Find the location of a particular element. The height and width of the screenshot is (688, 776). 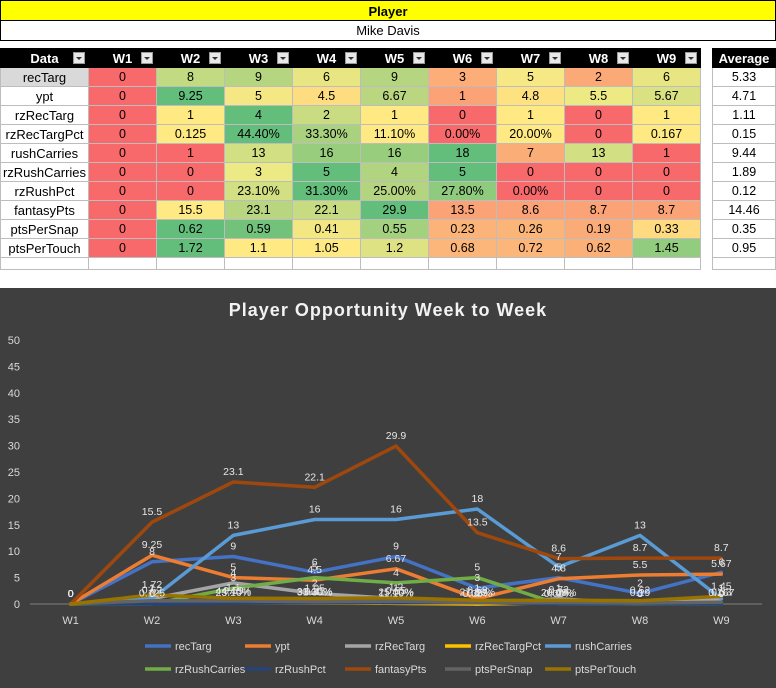

table-cell: 3 is located at coordinates (258, 172).